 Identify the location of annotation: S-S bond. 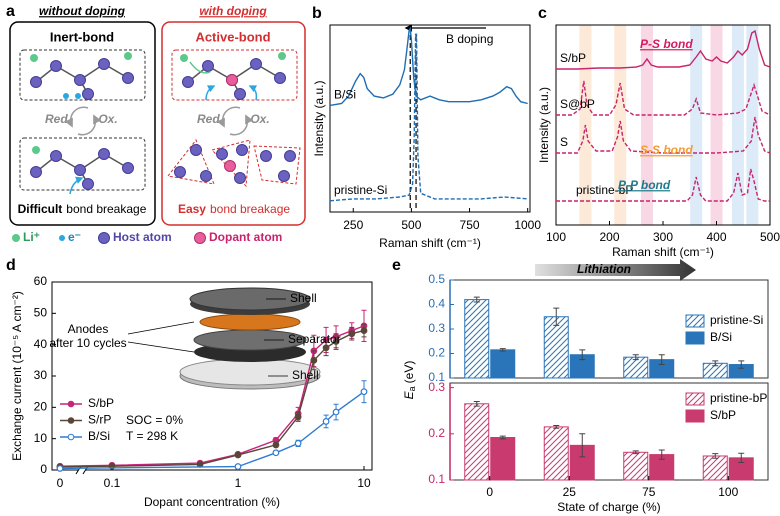
(666, 150).